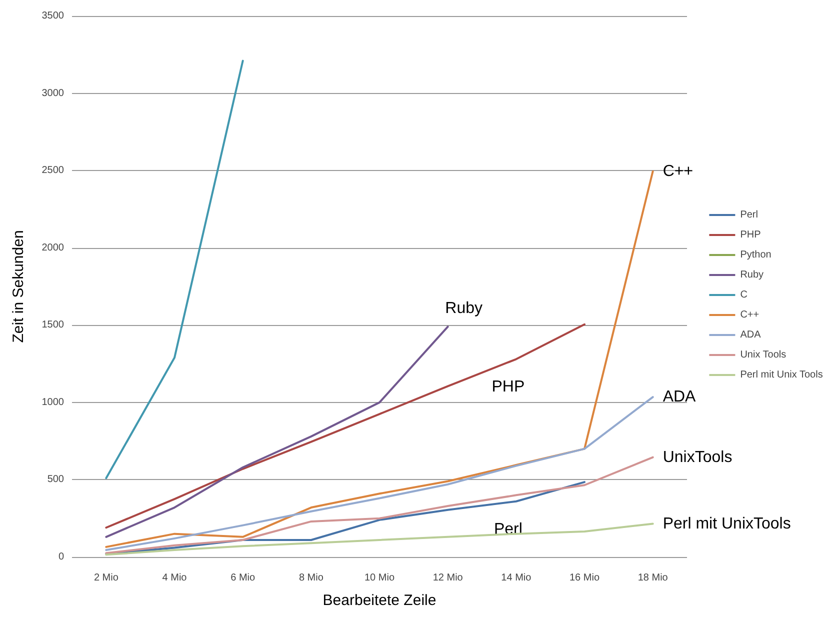  What do you see at coordinates (726, 523) in the screenshot?
I see `annotation: Perl mit UnixTools` at bounding box center [726, 523].